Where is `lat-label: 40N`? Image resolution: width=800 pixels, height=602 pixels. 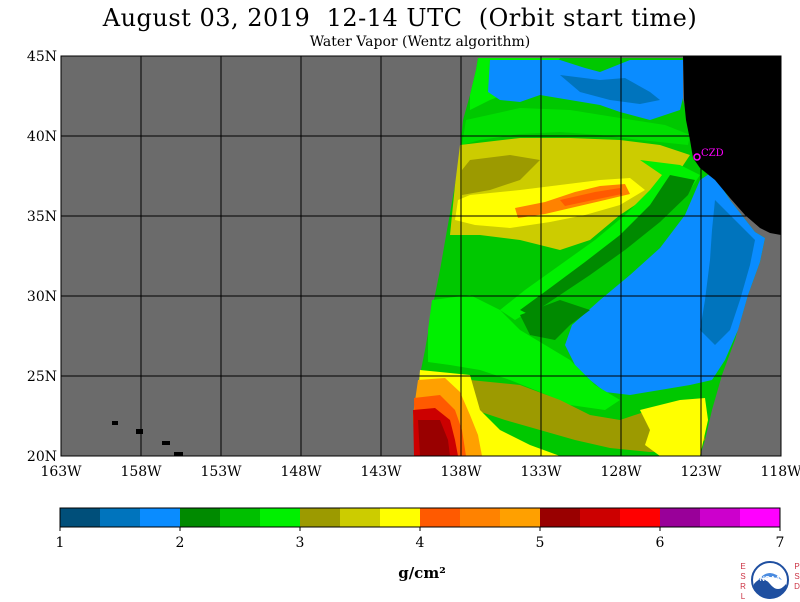 lat-label: 40N is located at coordinates (42, 137).